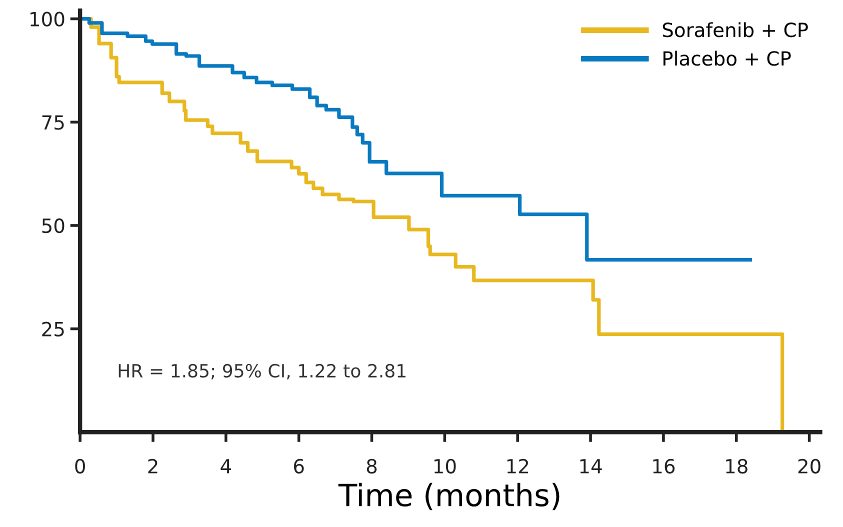 This screenshot has height=527, width=843. Describe the element at coordinates (47, 19) in the screenshot. I see `y-tick-label: 100` at that location.